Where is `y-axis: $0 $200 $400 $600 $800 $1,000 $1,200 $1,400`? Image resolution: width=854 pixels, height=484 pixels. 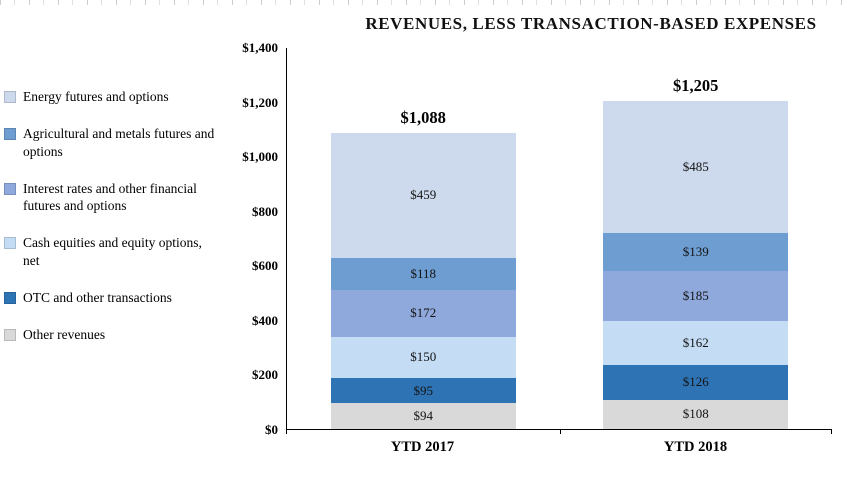
y-axis: $0 $200 $400 $600 $800 $1,000 $1,200 $1,400 is located at coordinates (257, 238).